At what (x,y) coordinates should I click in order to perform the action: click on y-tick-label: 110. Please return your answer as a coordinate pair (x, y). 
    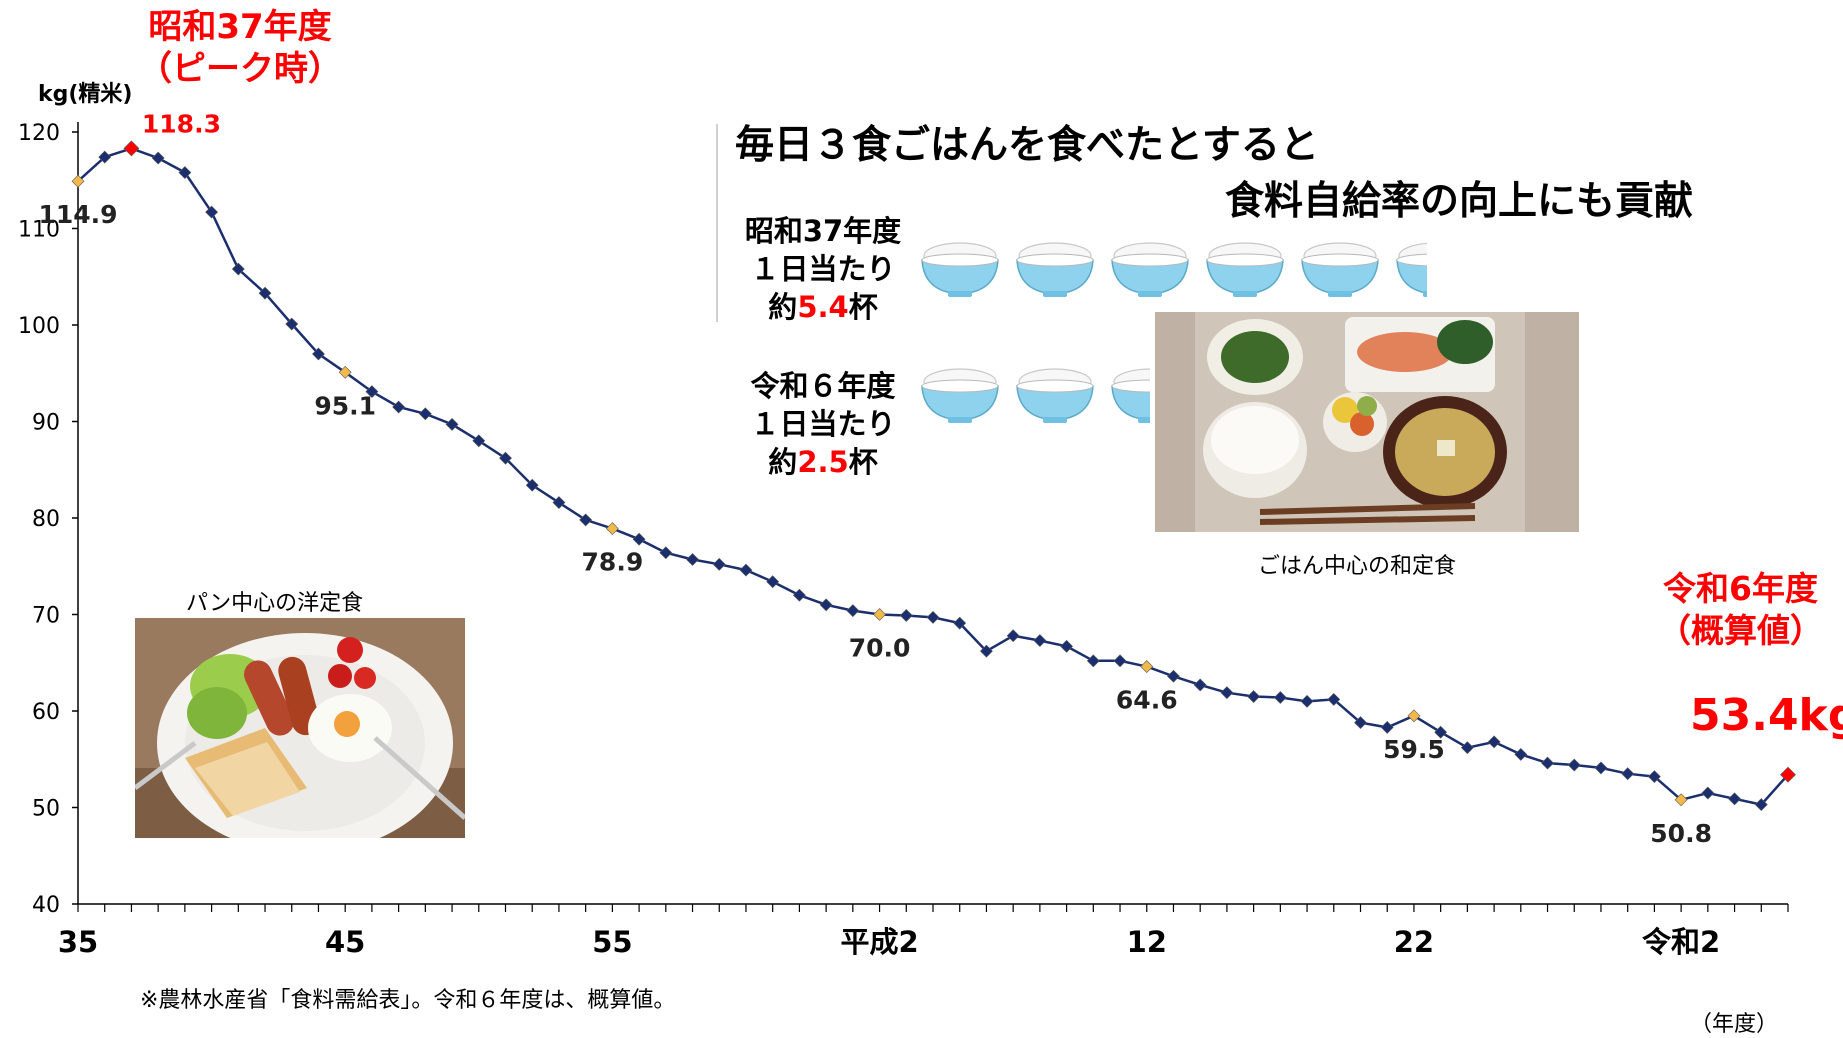
    Looking at the image, I should click on (39, 230).